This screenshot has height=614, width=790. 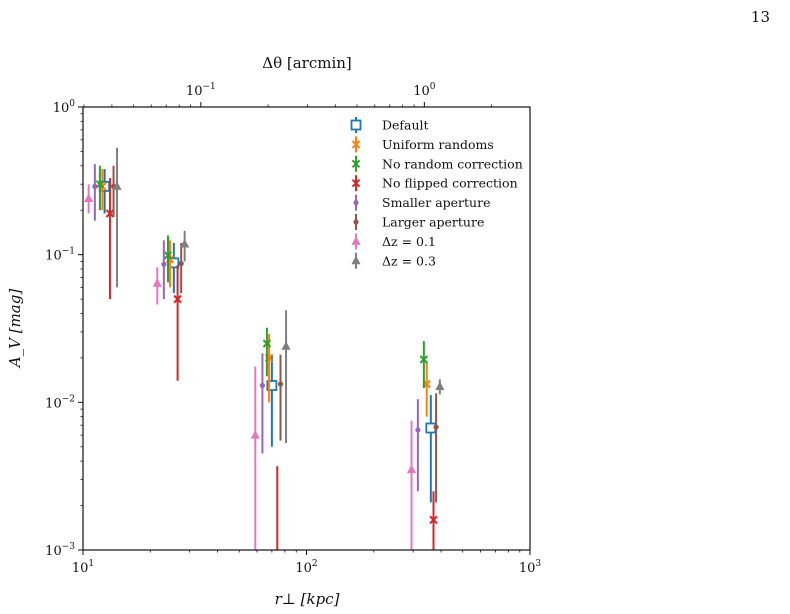 I want to click on top-tick-label: 10⁻¹, so click(x=201, y=90).